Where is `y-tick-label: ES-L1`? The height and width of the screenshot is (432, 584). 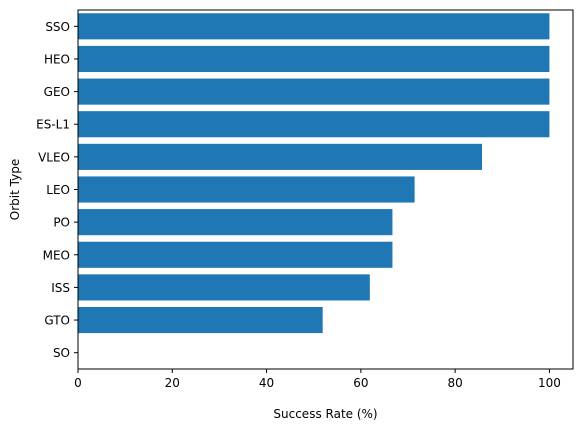
y-tick-label: ES-L1 is located at coordinates (53, 125).